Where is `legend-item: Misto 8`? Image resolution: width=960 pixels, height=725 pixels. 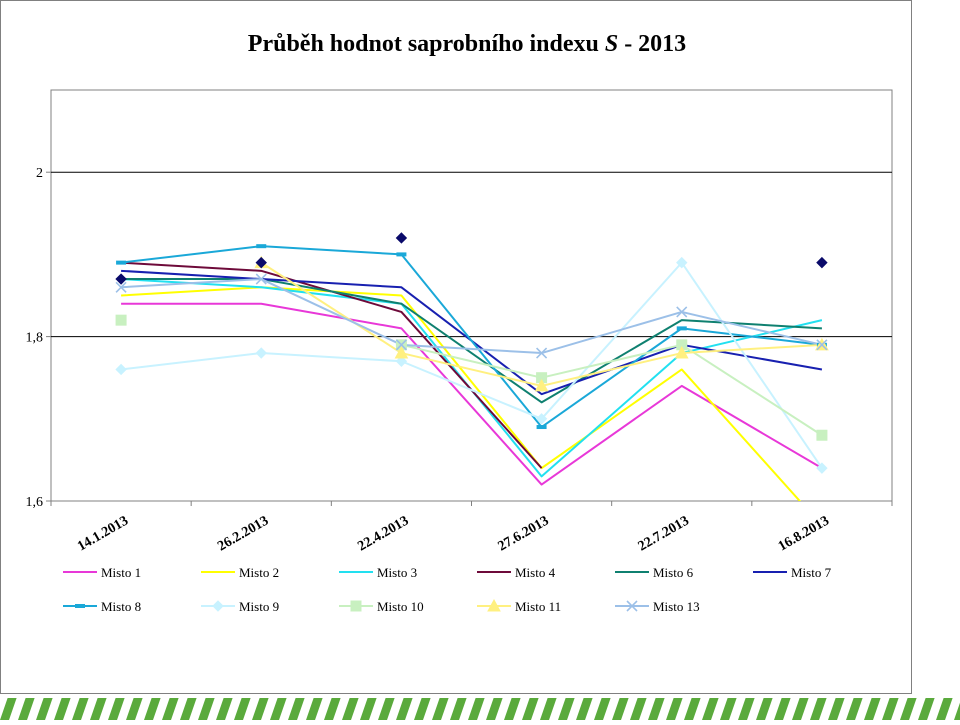
legend-item: Misto 8 is located at coordinates (102, 606).